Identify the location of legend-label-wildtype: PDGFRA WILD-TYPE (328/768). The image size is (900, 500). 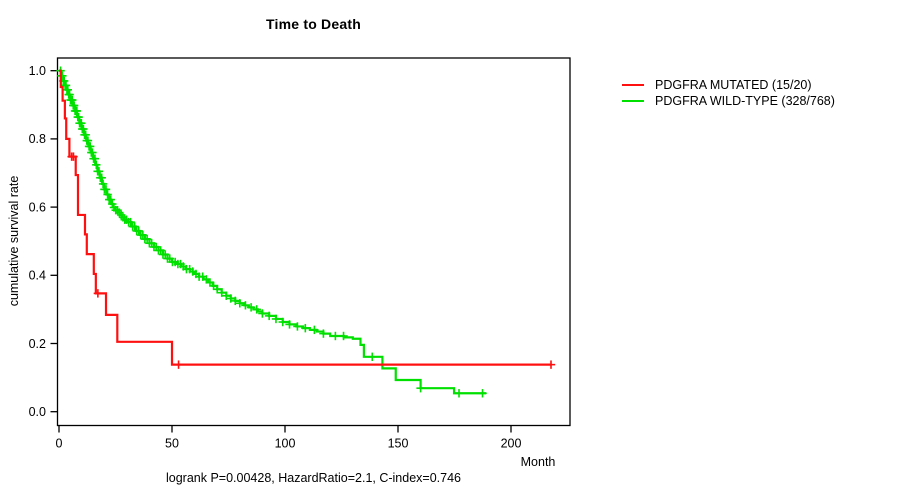
(745, 101).